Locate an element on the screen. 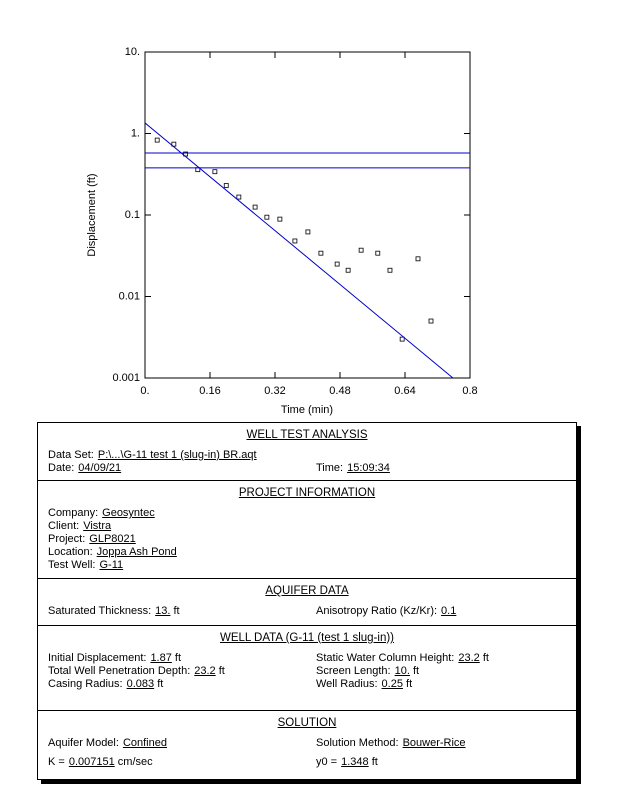 Image resolution: width=618 pixels, height=800 pixels. field-value: 13. is located at coordinates (163, 611).